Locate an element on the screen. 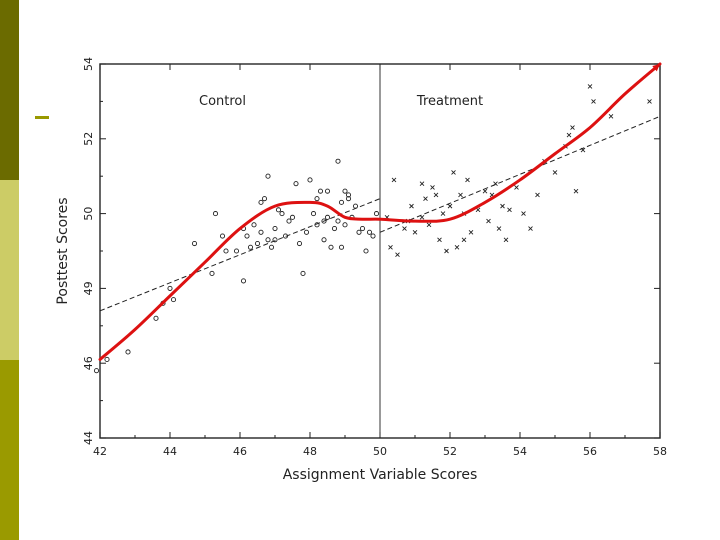 Image resolution: width=720 pixels, height=540 pixels. x-tick-label: 56 is located at coordinates (590, 451).